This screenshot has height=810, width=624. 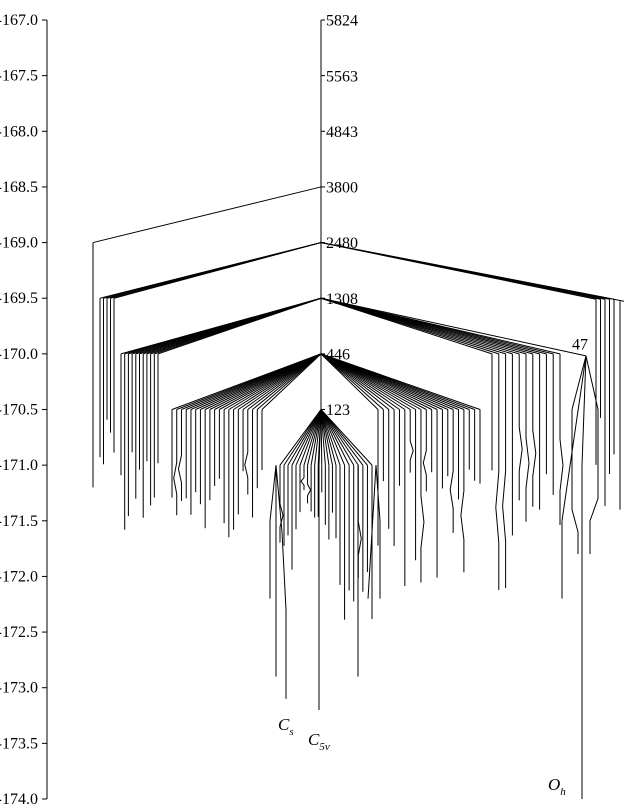 What do you see at coordinates (19, 410) in the screenshot?
I see `axis-tick-label-7: -170.5` at bounding box center [19, 410].